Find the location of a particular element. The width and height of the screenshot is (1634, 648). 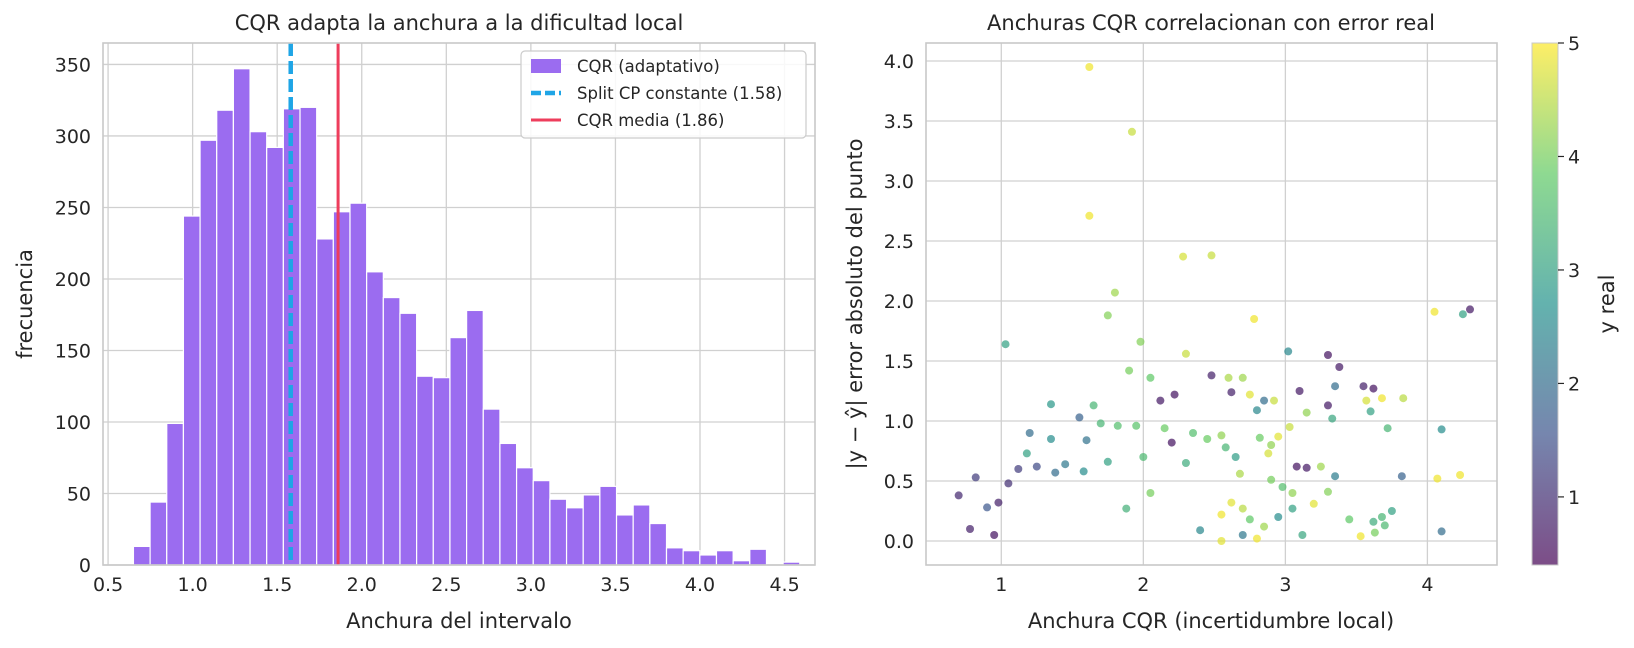

right-x-tick-labels: 1 2 3 4 is located at coordinates (1214, 585).